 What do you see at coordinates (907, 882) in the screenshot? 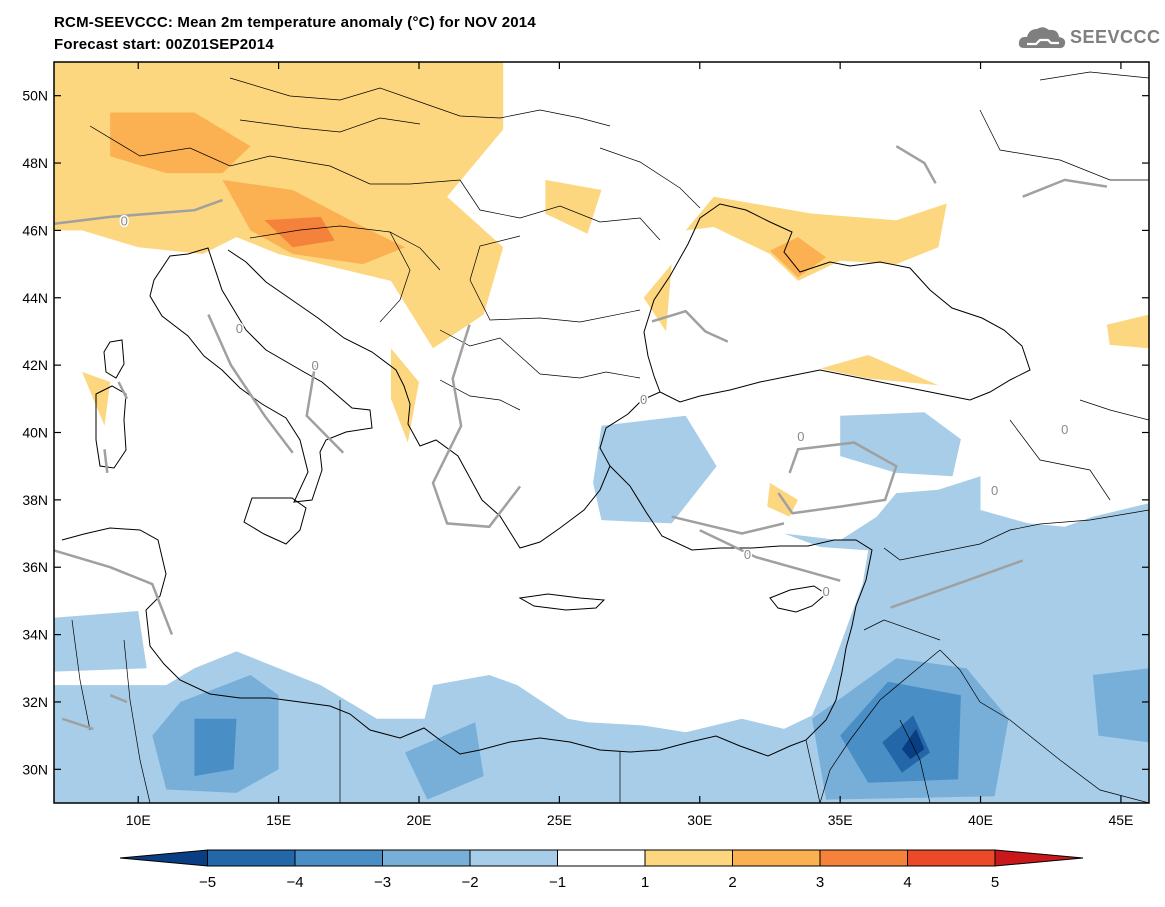
I see `colorbar-label-8: 4` at bounding box center [907, 882].